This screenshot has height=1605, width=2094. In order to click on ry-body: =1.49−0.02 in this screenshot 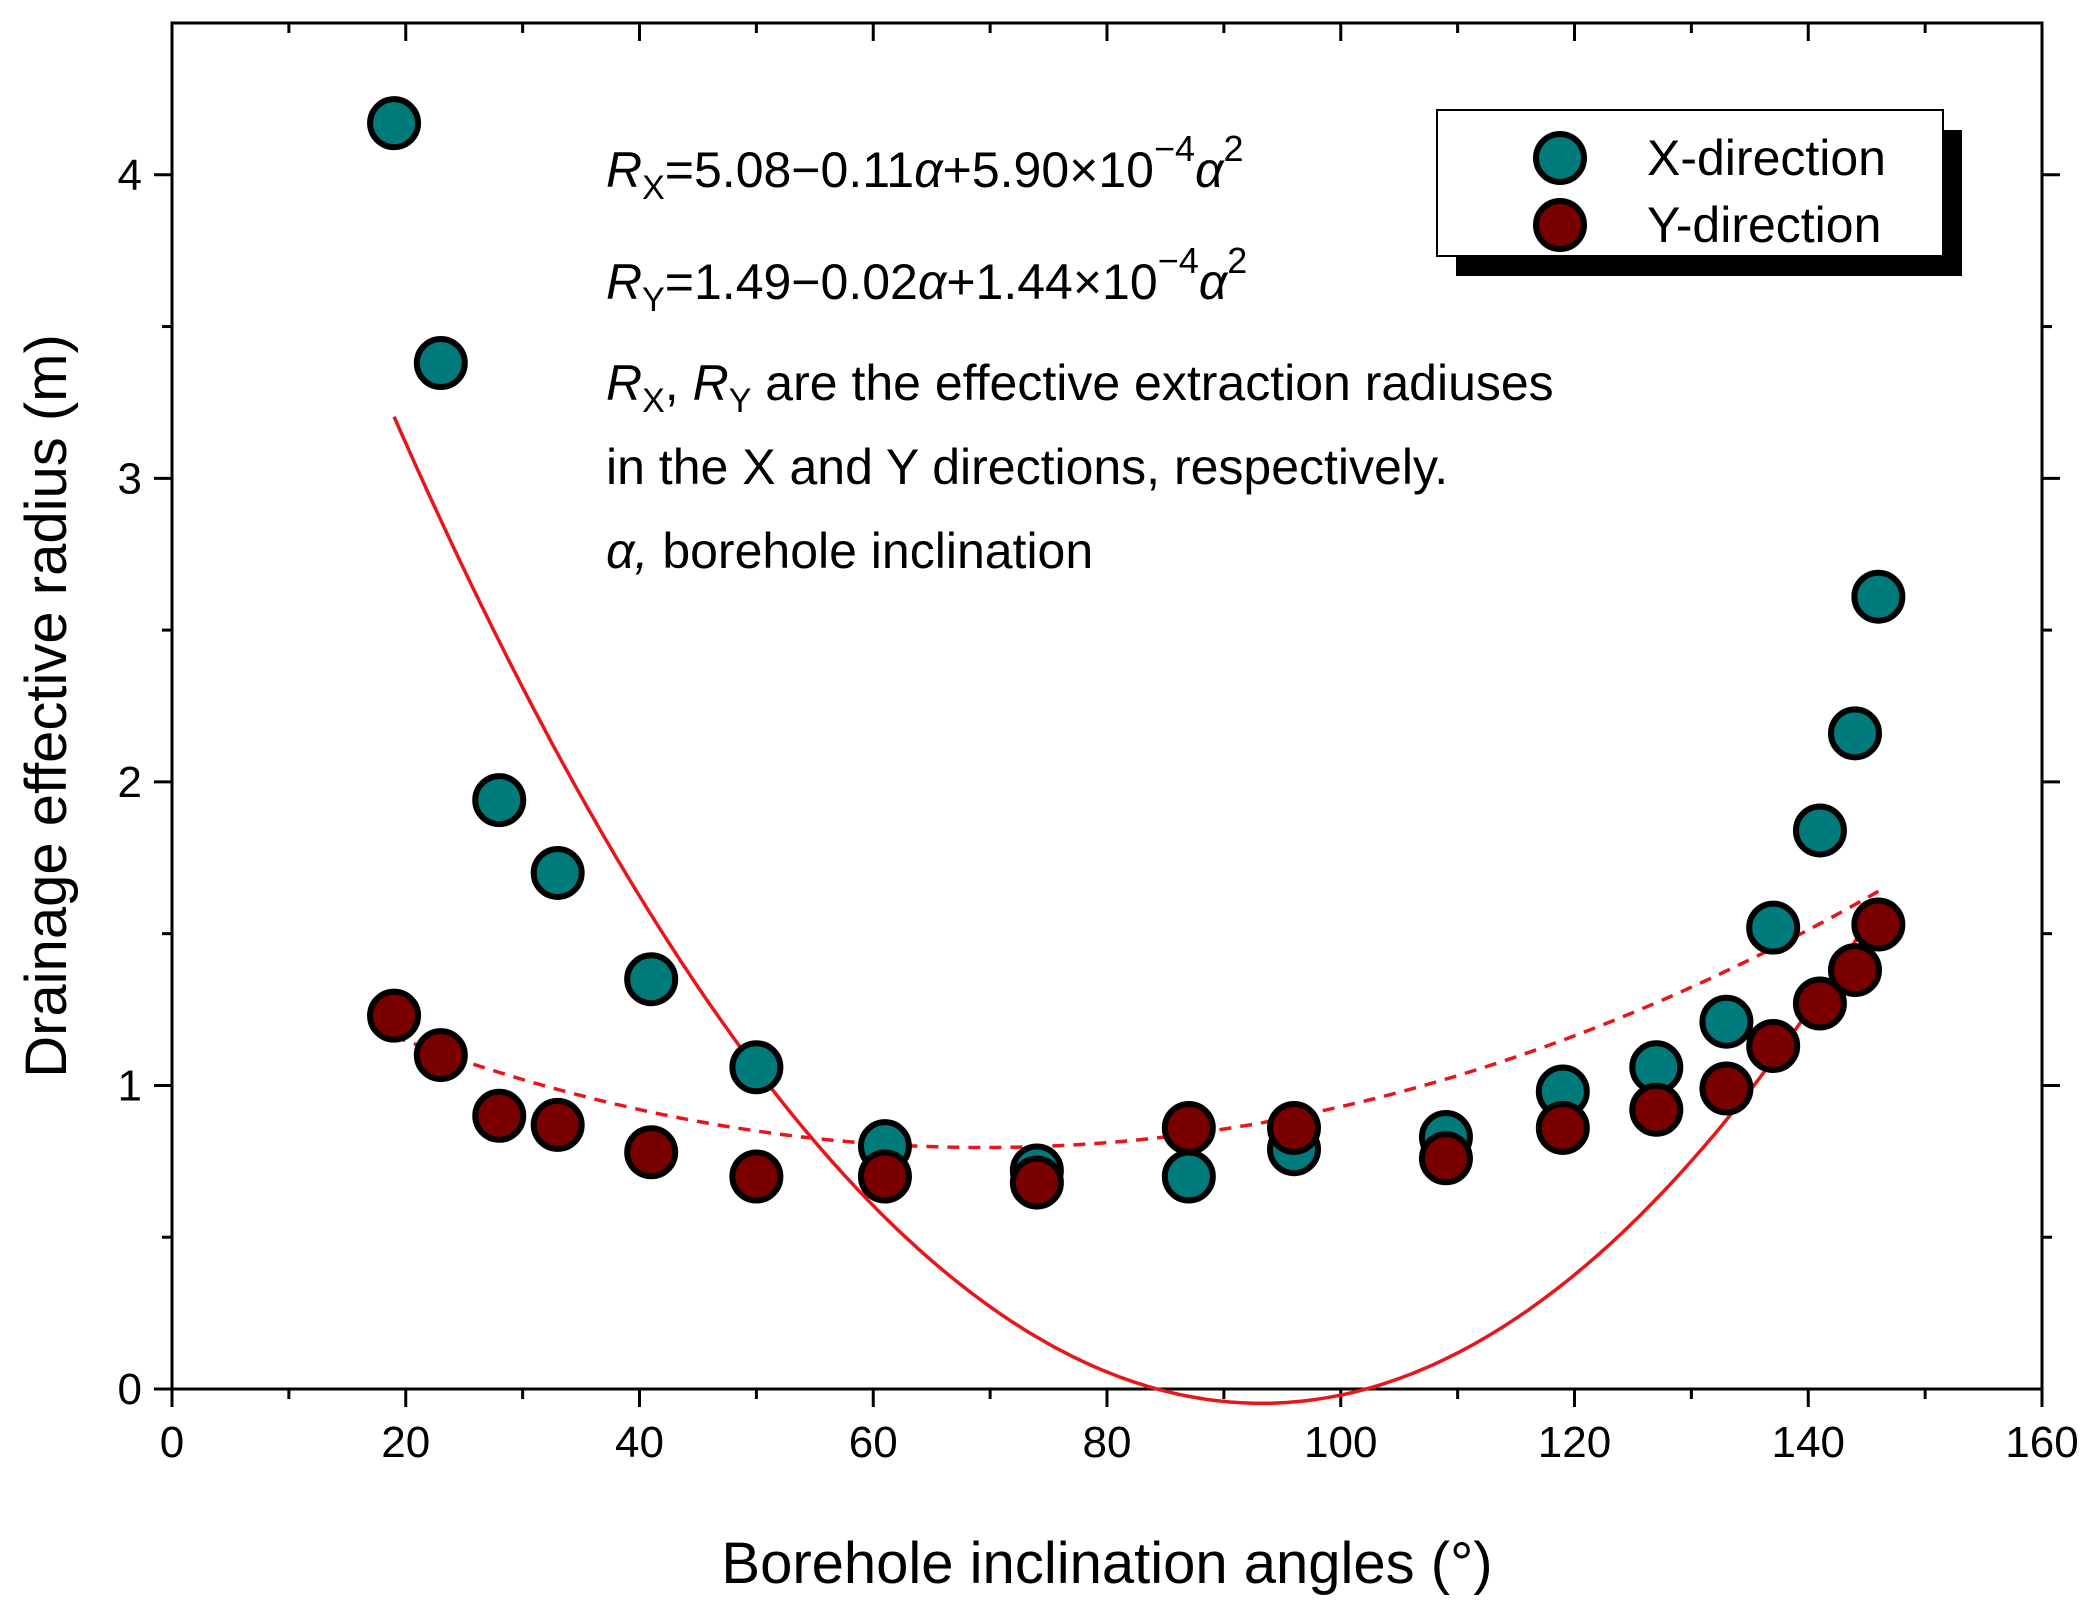, I will do `click(791, 282)`.